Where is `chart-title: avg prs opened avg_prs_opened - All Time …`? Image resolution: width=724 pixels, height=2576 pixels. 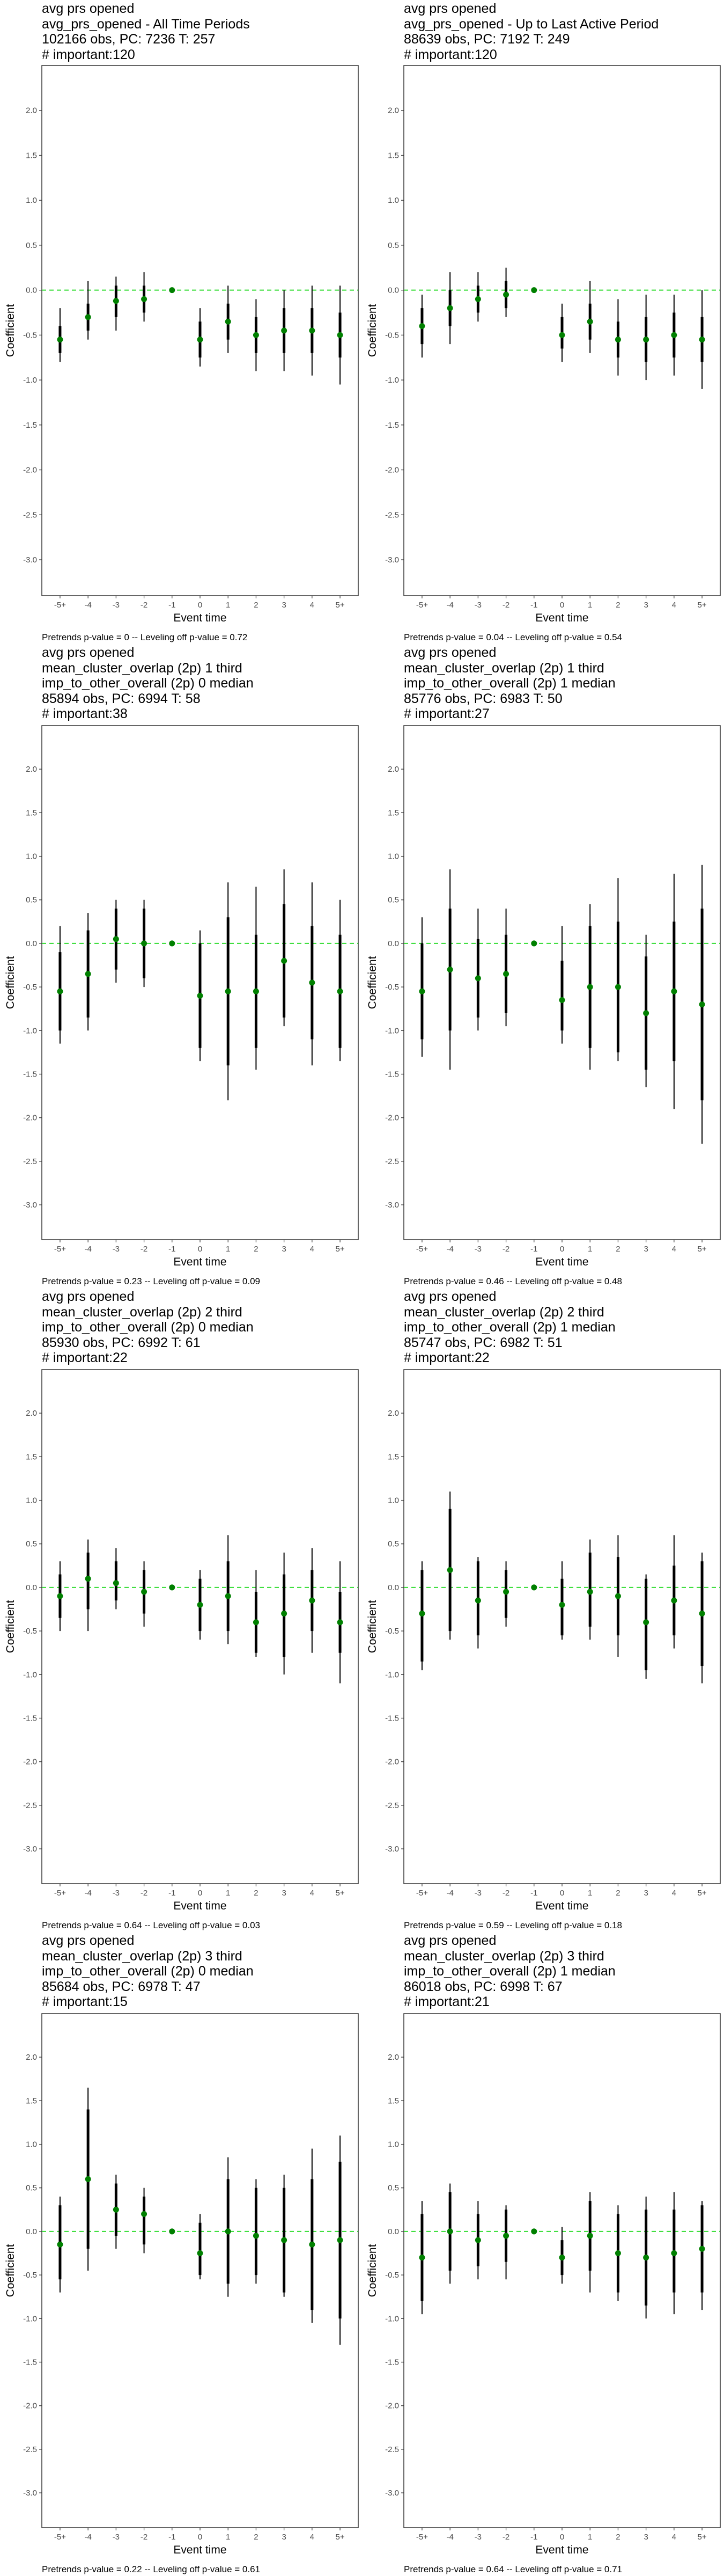 chart-title: avg prs opened avg_prs_opened - All Time … is located at coordinates (146, 31).